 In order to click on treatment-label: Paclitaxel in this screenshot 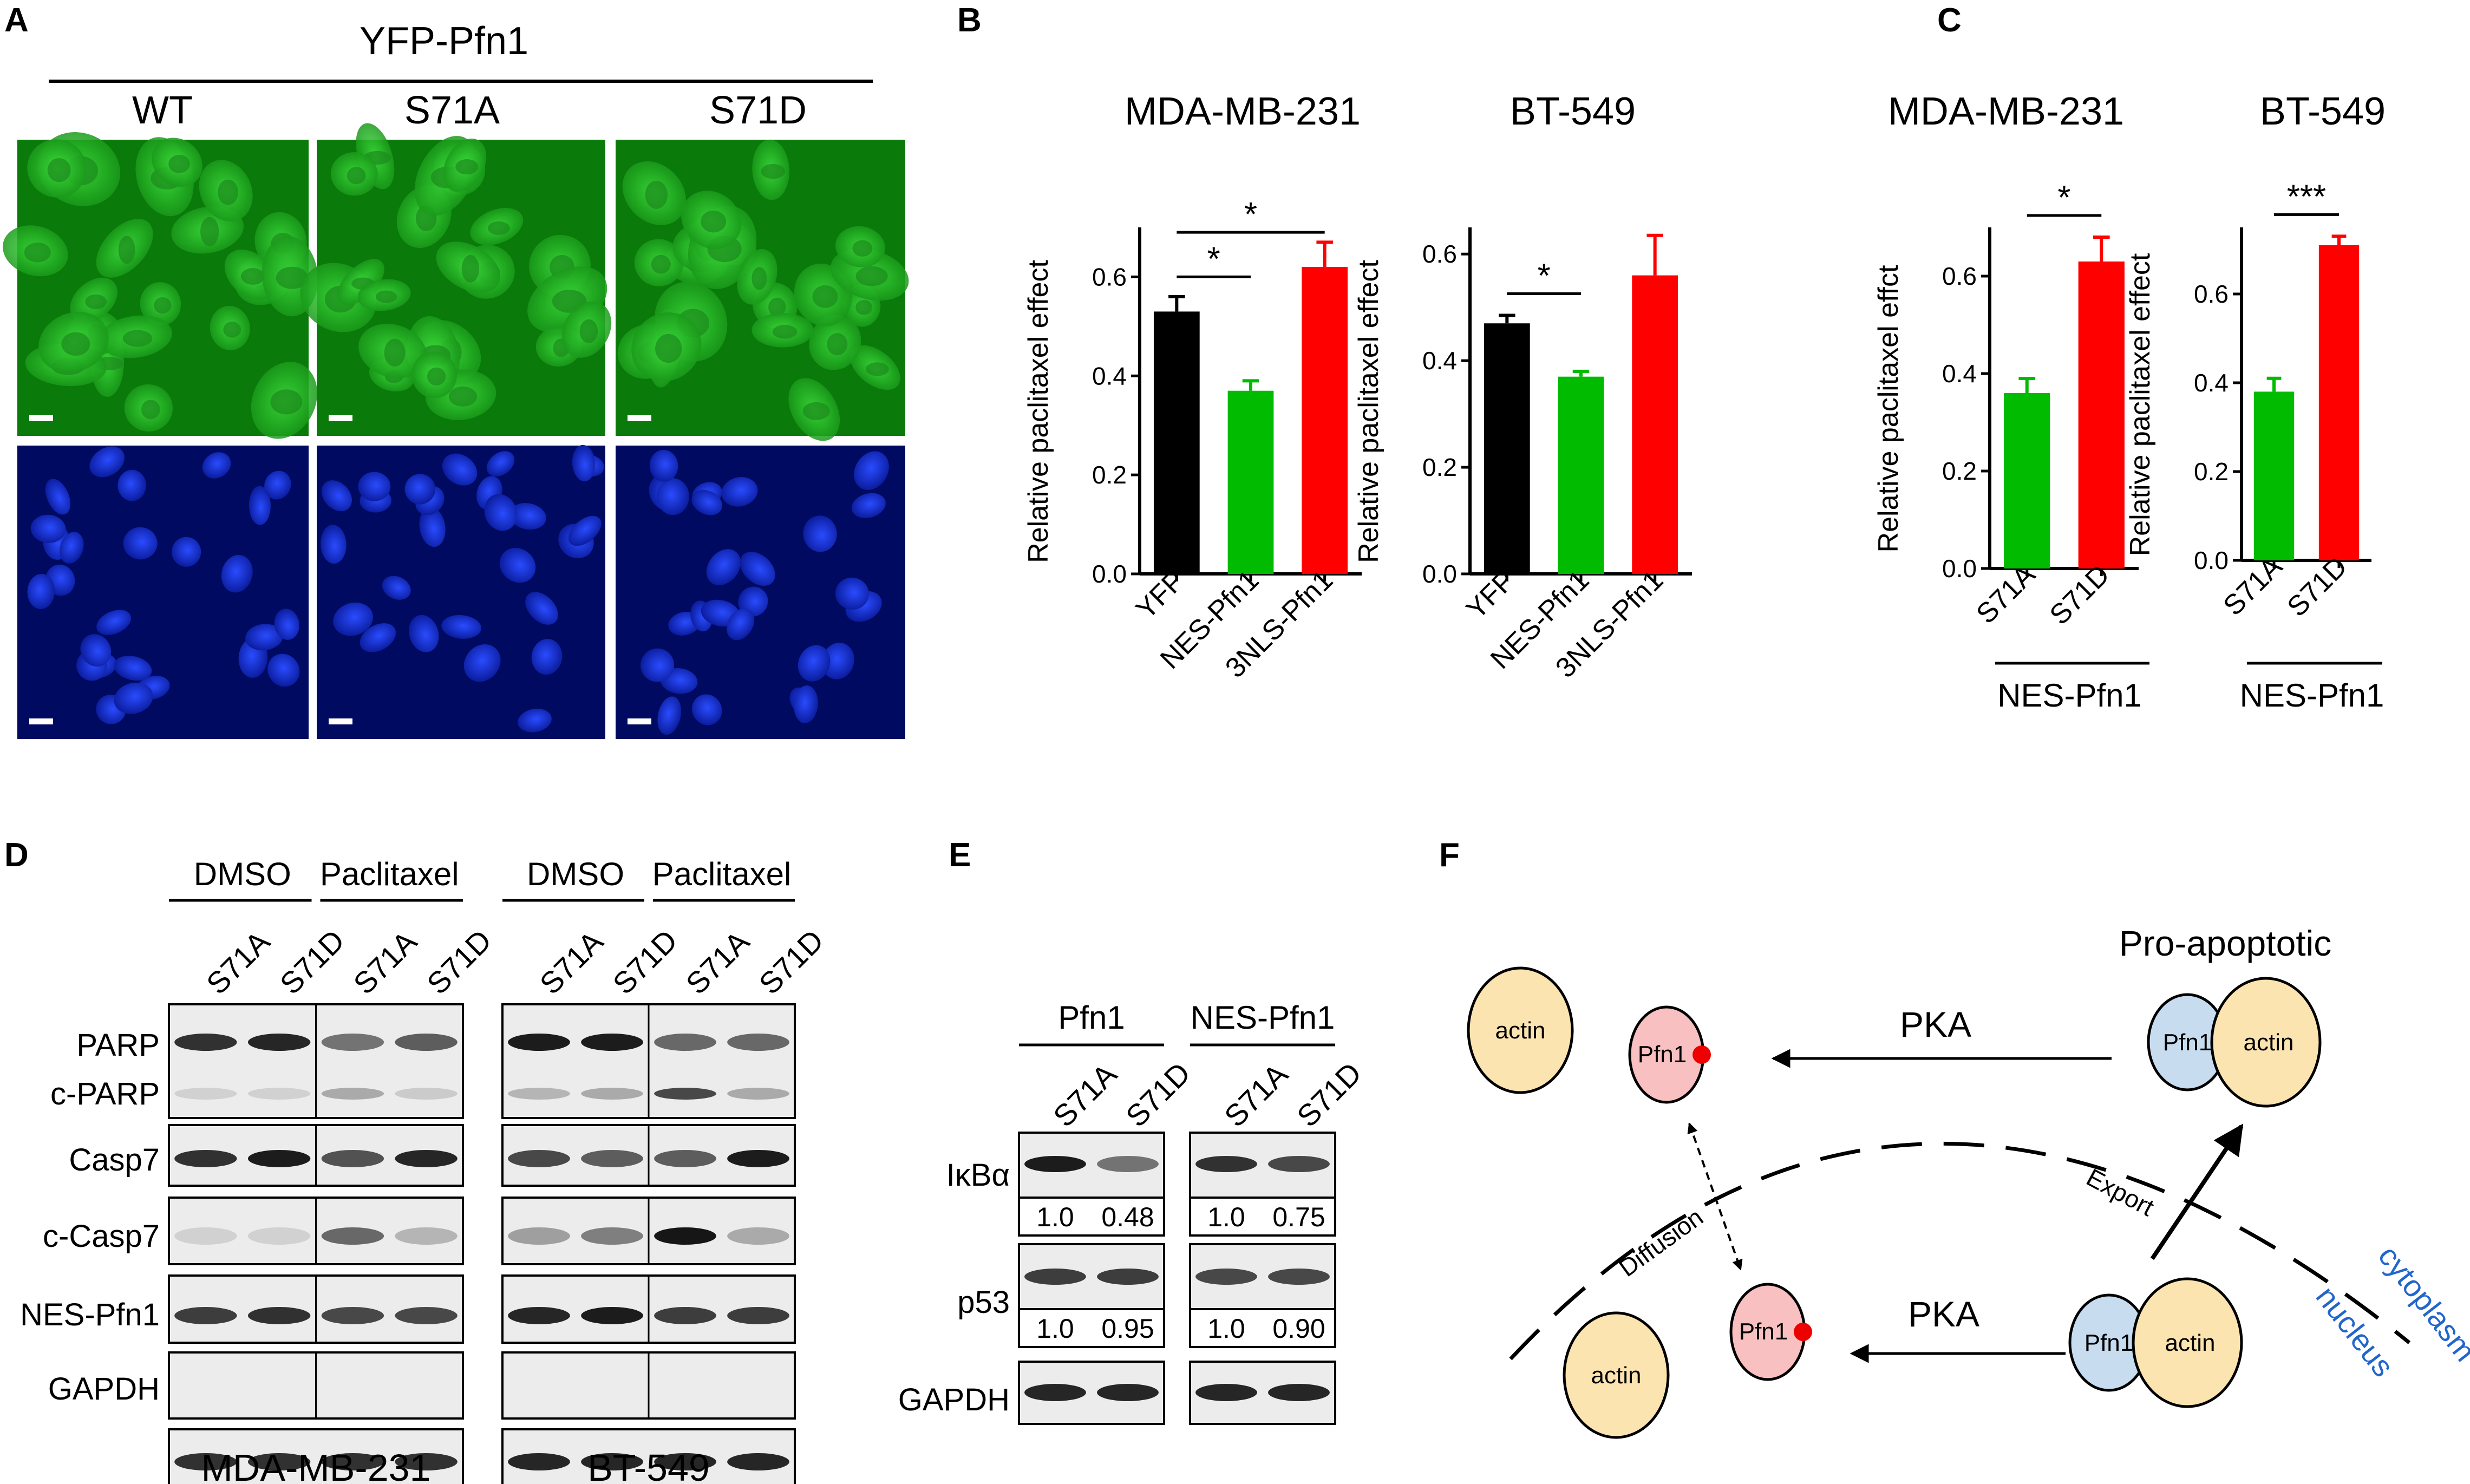, I will do `click(722, 874)`.